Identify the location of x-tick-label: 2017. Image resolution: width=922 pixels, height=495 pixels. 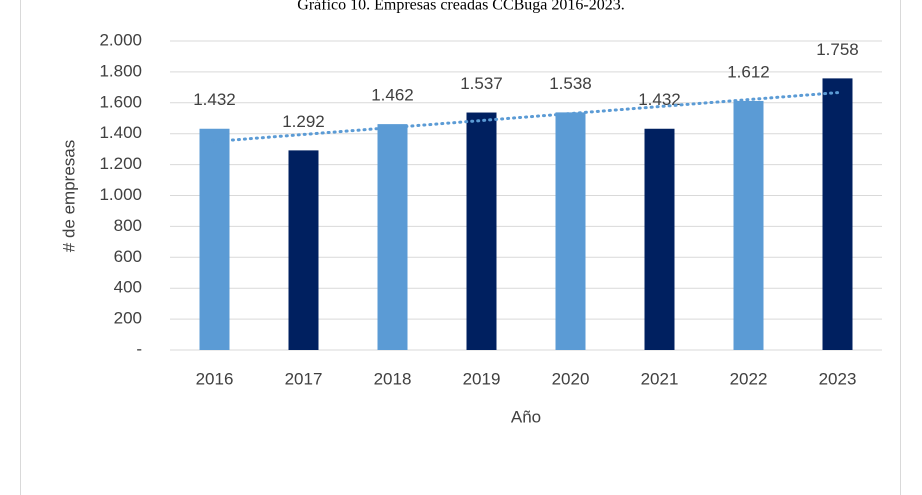
(304, 378).